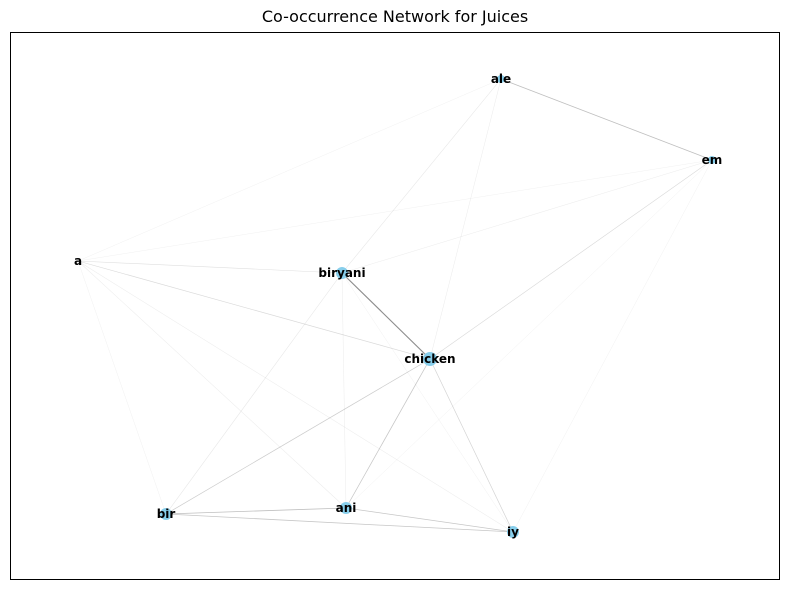 This screenshot has height=590, width=790. I want to click on edge-a-biryani, so click(210, 267).